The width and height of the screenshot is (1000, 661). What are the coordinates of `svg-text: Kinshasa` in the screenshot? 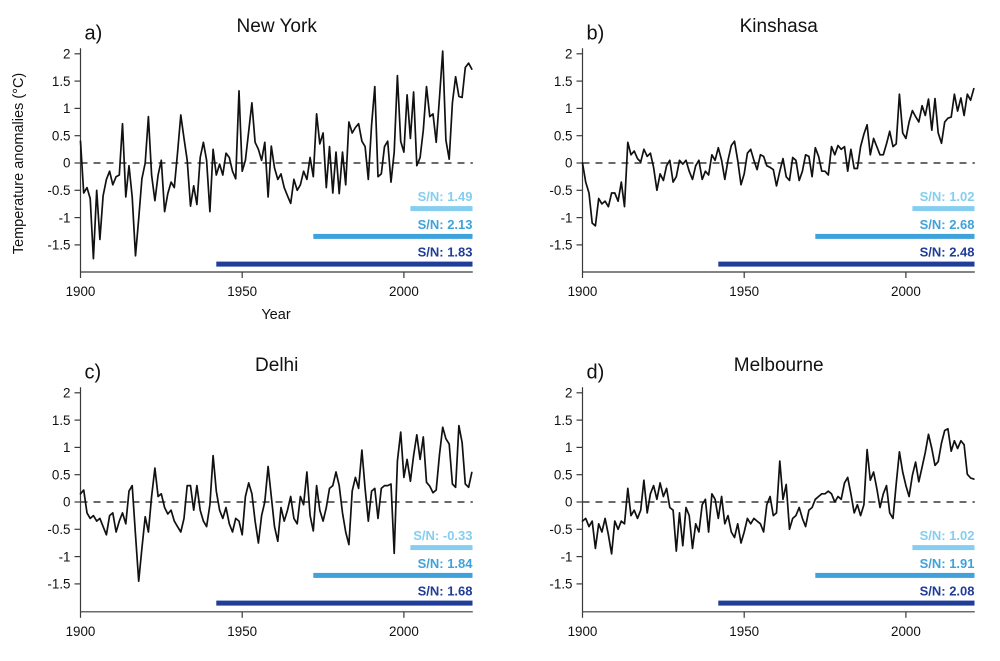 It's located at (779, 26).